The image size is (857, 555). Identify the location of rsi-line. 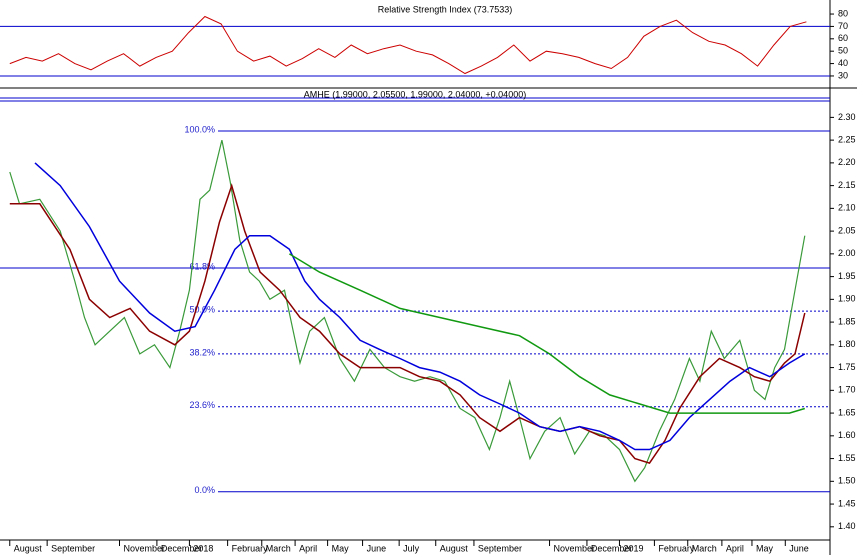
(408, 45).